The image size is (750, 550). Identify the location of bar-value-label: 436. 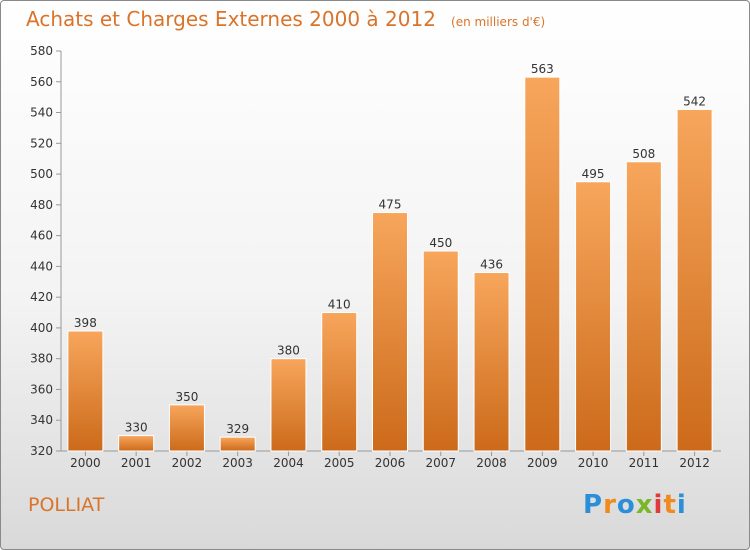
(491, 265).